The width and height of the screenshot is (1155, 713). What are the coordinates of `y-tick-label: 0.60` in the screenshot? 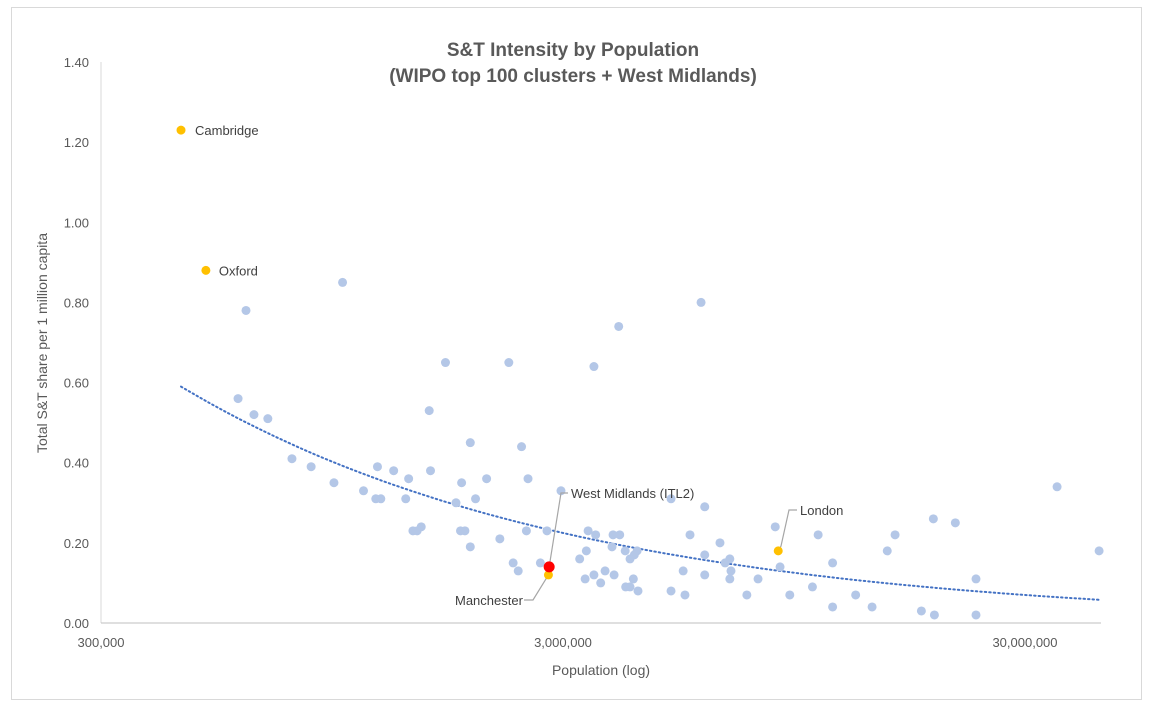 It's located at (76, 383).